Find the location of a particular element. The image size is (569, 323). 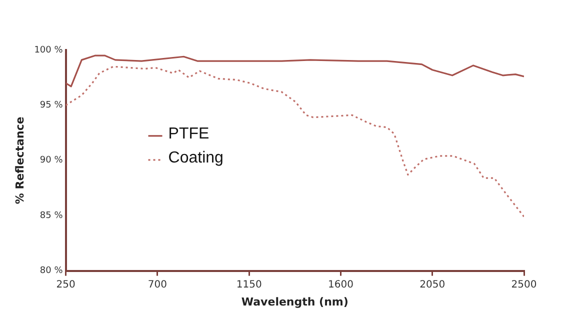

x-tick-label: 250 is located at coordinates (66, 284).